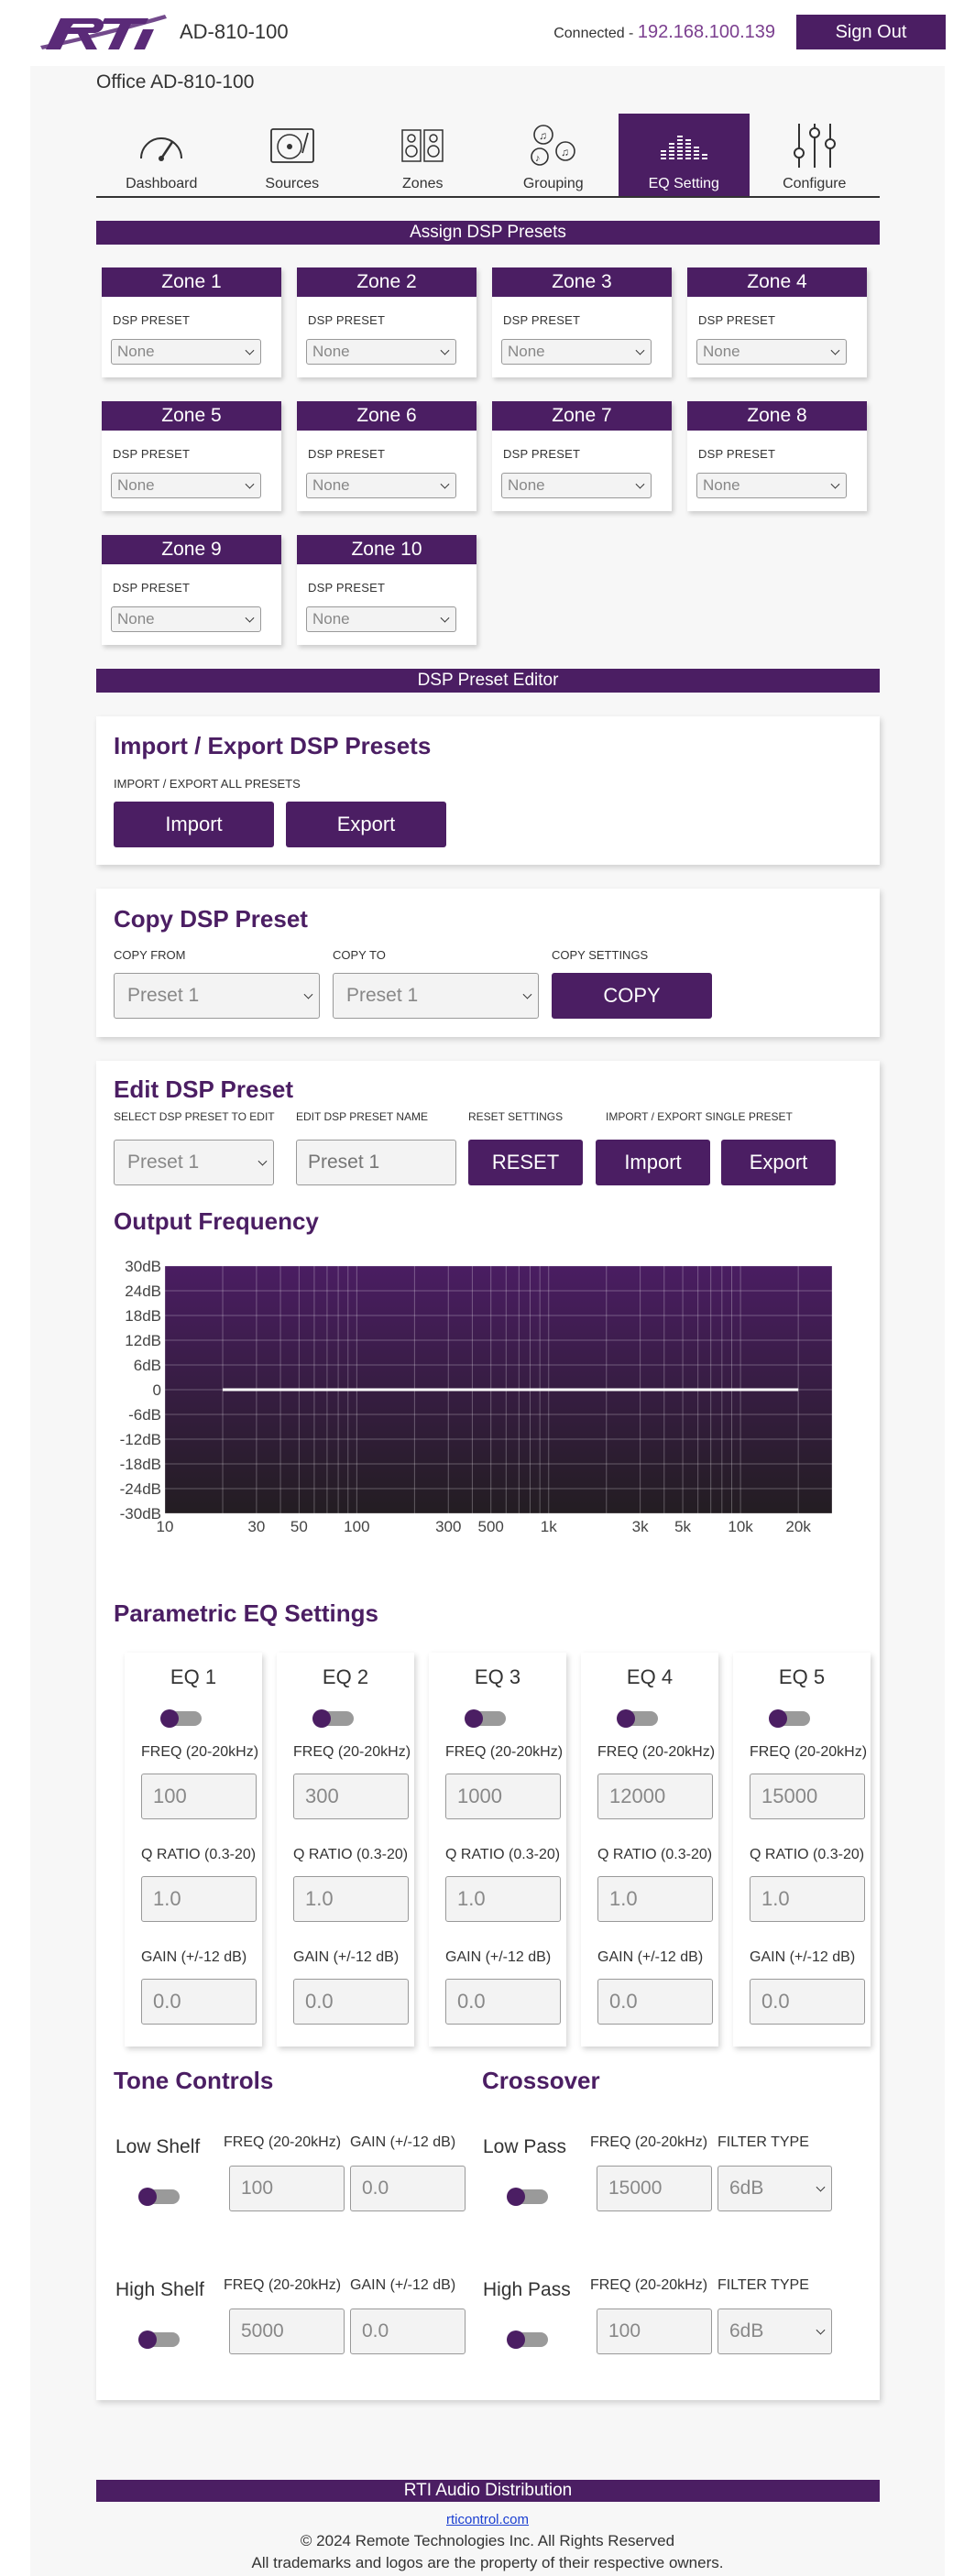  Describe the element at coordinates (150, 955) in the screenshot. I see `copy-from-label: COPY FROM` at that location.